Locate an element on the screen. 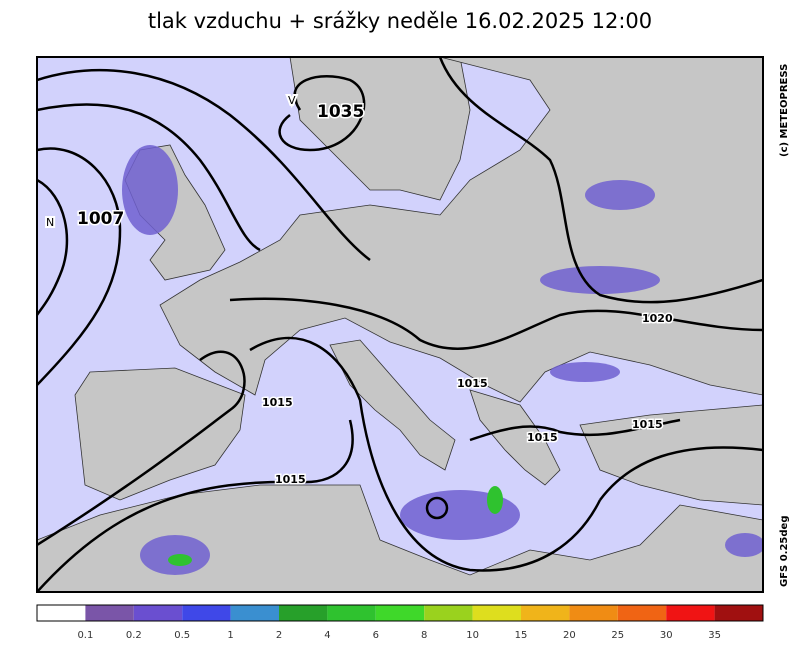 This screenshot has height=650, width=800. center-value: 1035 is located at coordinates (340, 112).